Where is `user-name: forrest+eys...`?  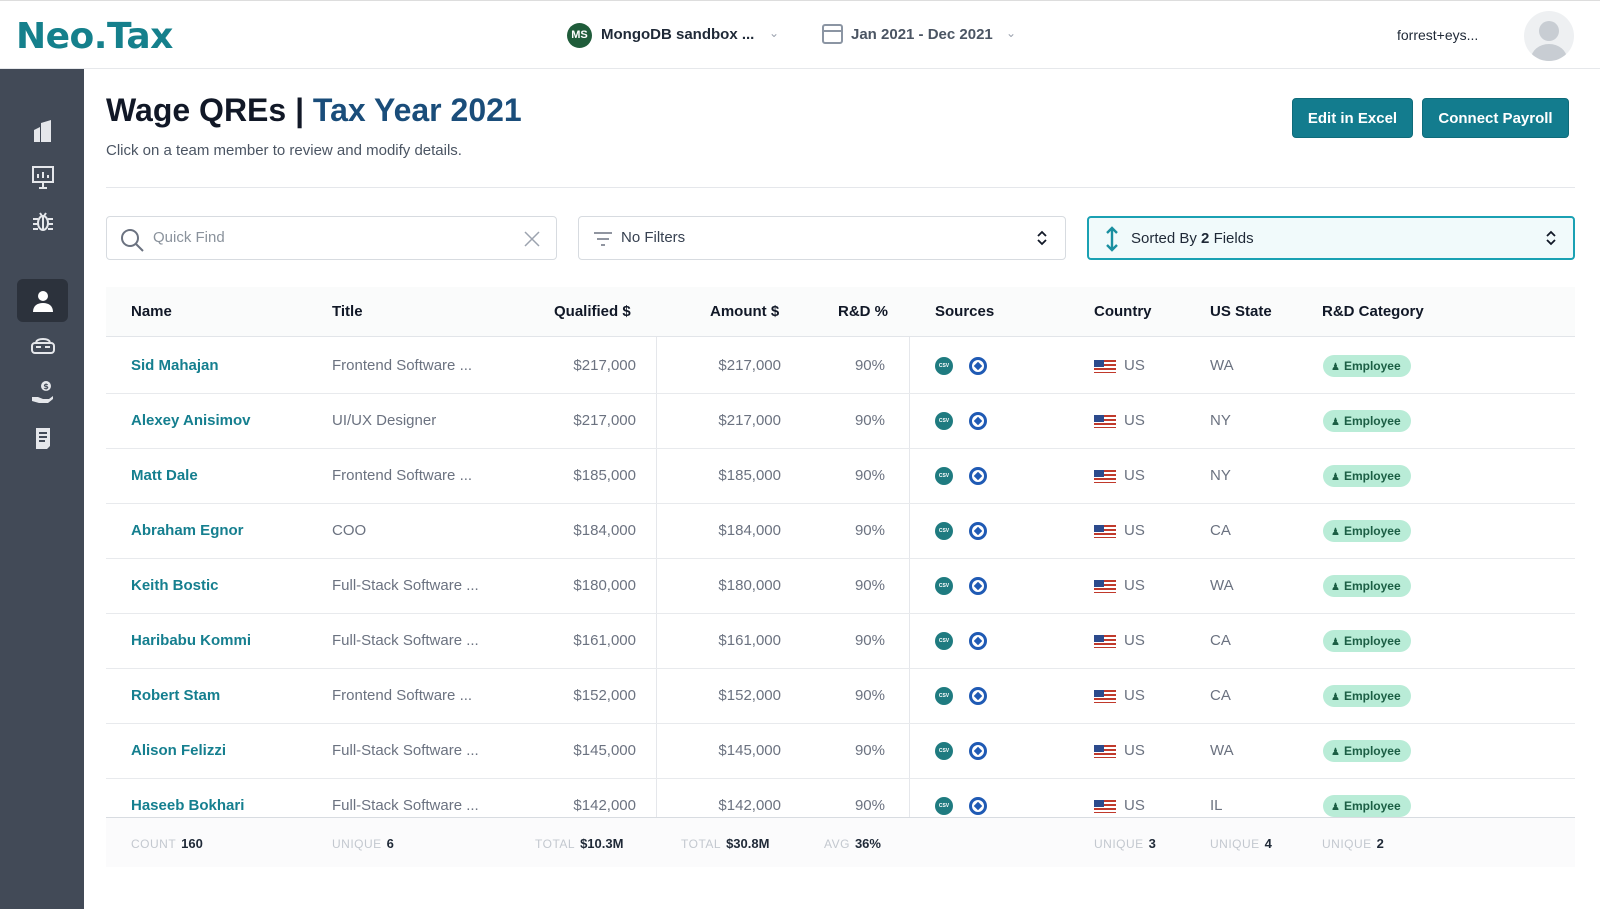
user-name: forrest+eys... is located at coordinates (1438, 35).